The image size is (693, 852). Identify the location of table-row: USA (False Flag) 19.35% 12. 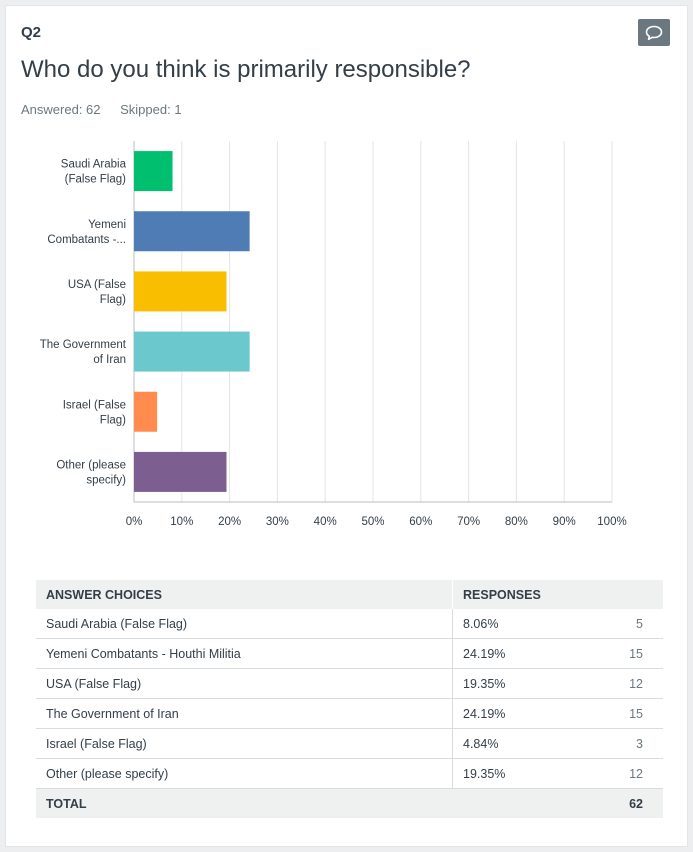
(349, 683).